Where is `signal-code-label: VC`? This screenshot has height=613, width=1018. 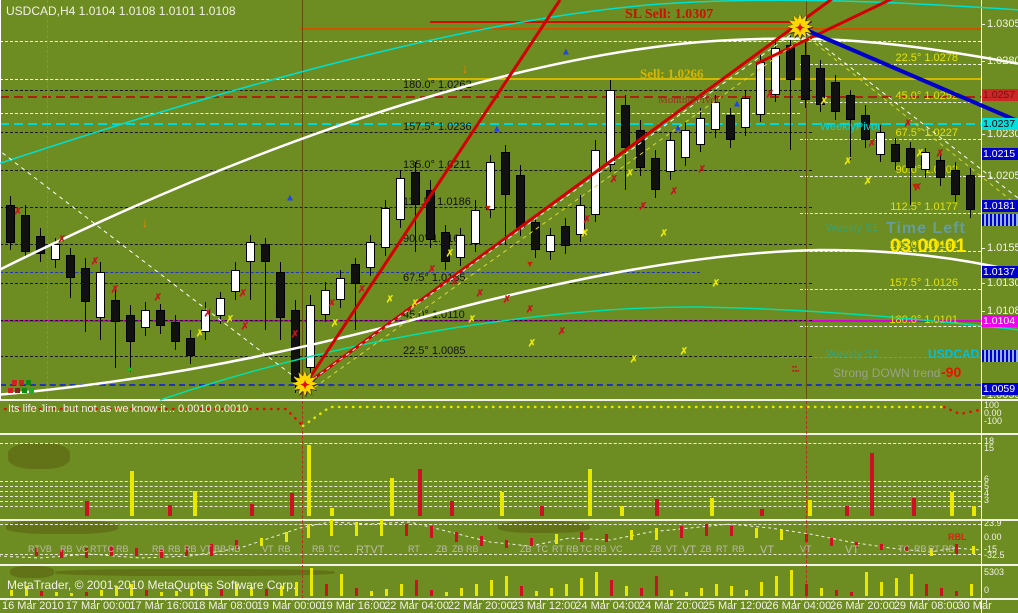 signal-code-label: VC is located at coordinates (616, 549).